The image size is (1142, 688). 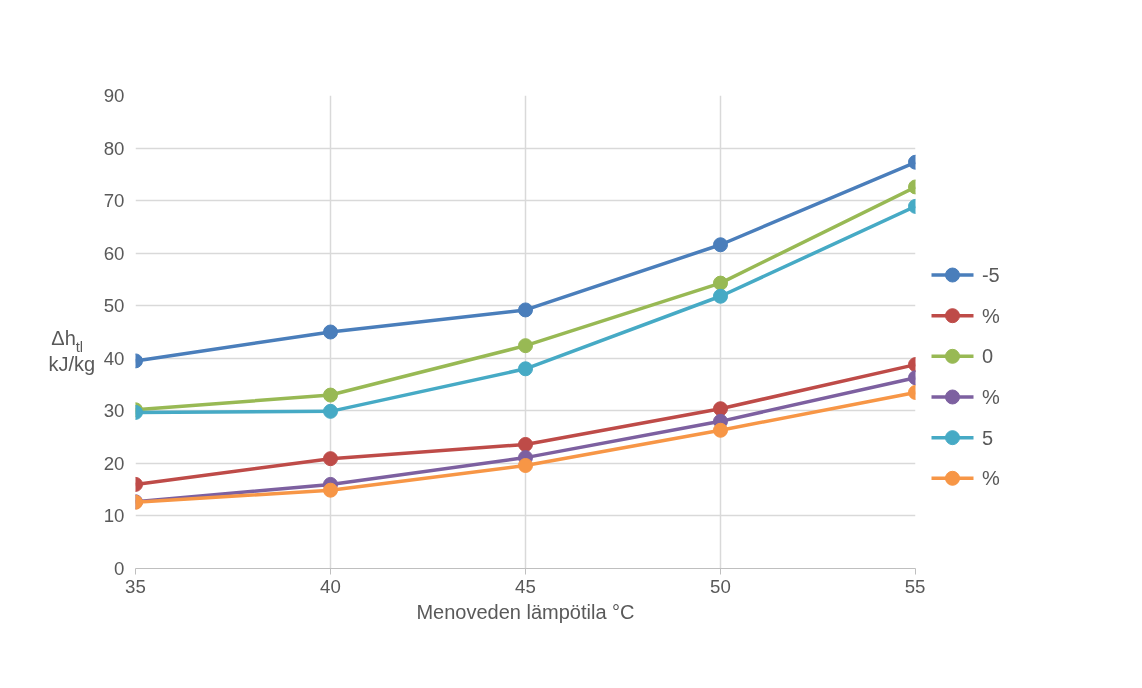 I want to click on x-tick-label: 50, so click(x=720, y=586).